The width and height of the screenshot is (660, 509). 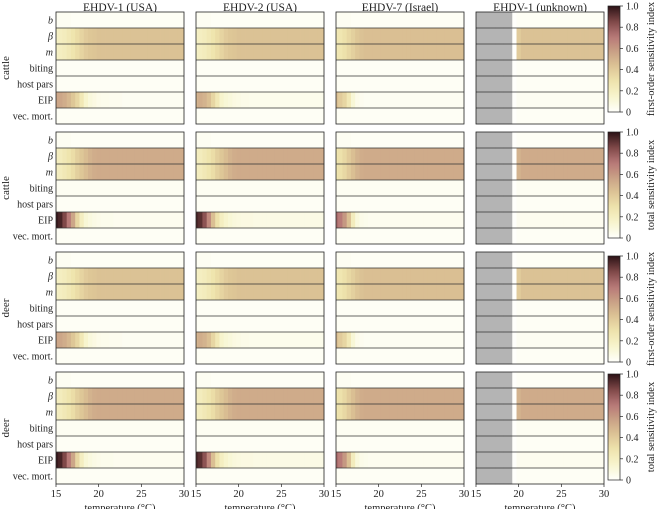 I want to click on parameter-label: b, so click(x=50, y=21).